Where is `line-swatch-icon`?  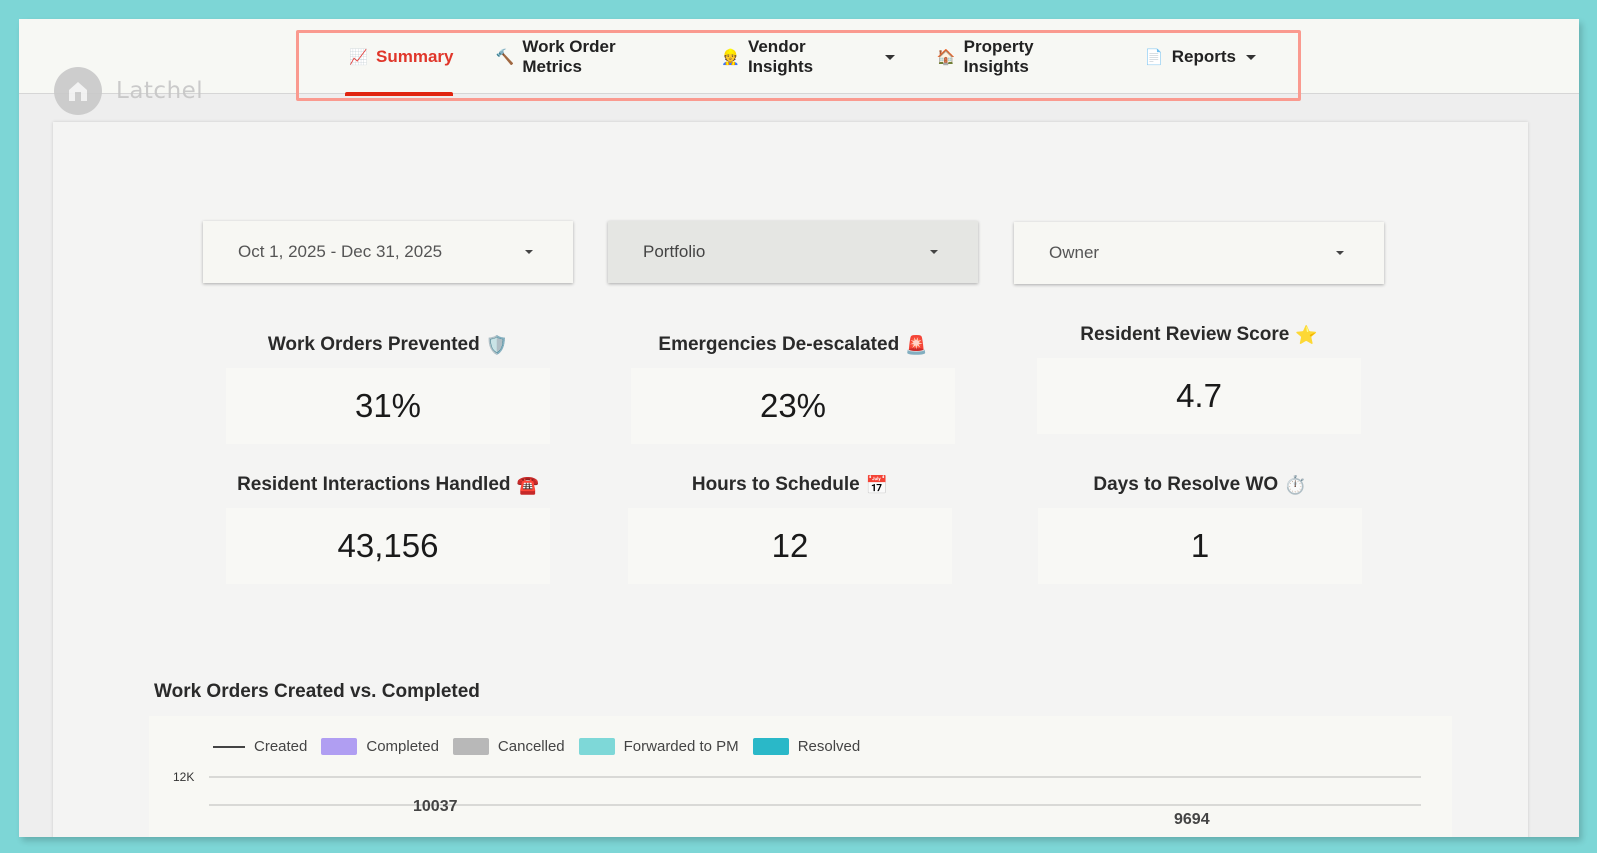 line-swatch-icon is located at coordinates (229, 746).